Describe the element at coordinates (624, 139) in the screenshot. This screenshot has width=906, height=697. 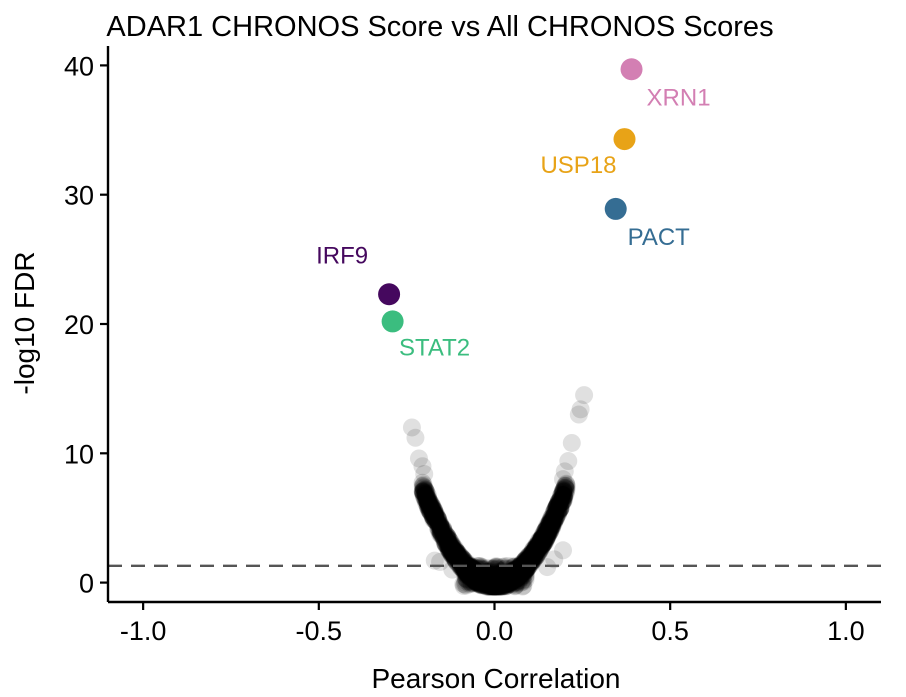
I see `highlighted-point` at that location.